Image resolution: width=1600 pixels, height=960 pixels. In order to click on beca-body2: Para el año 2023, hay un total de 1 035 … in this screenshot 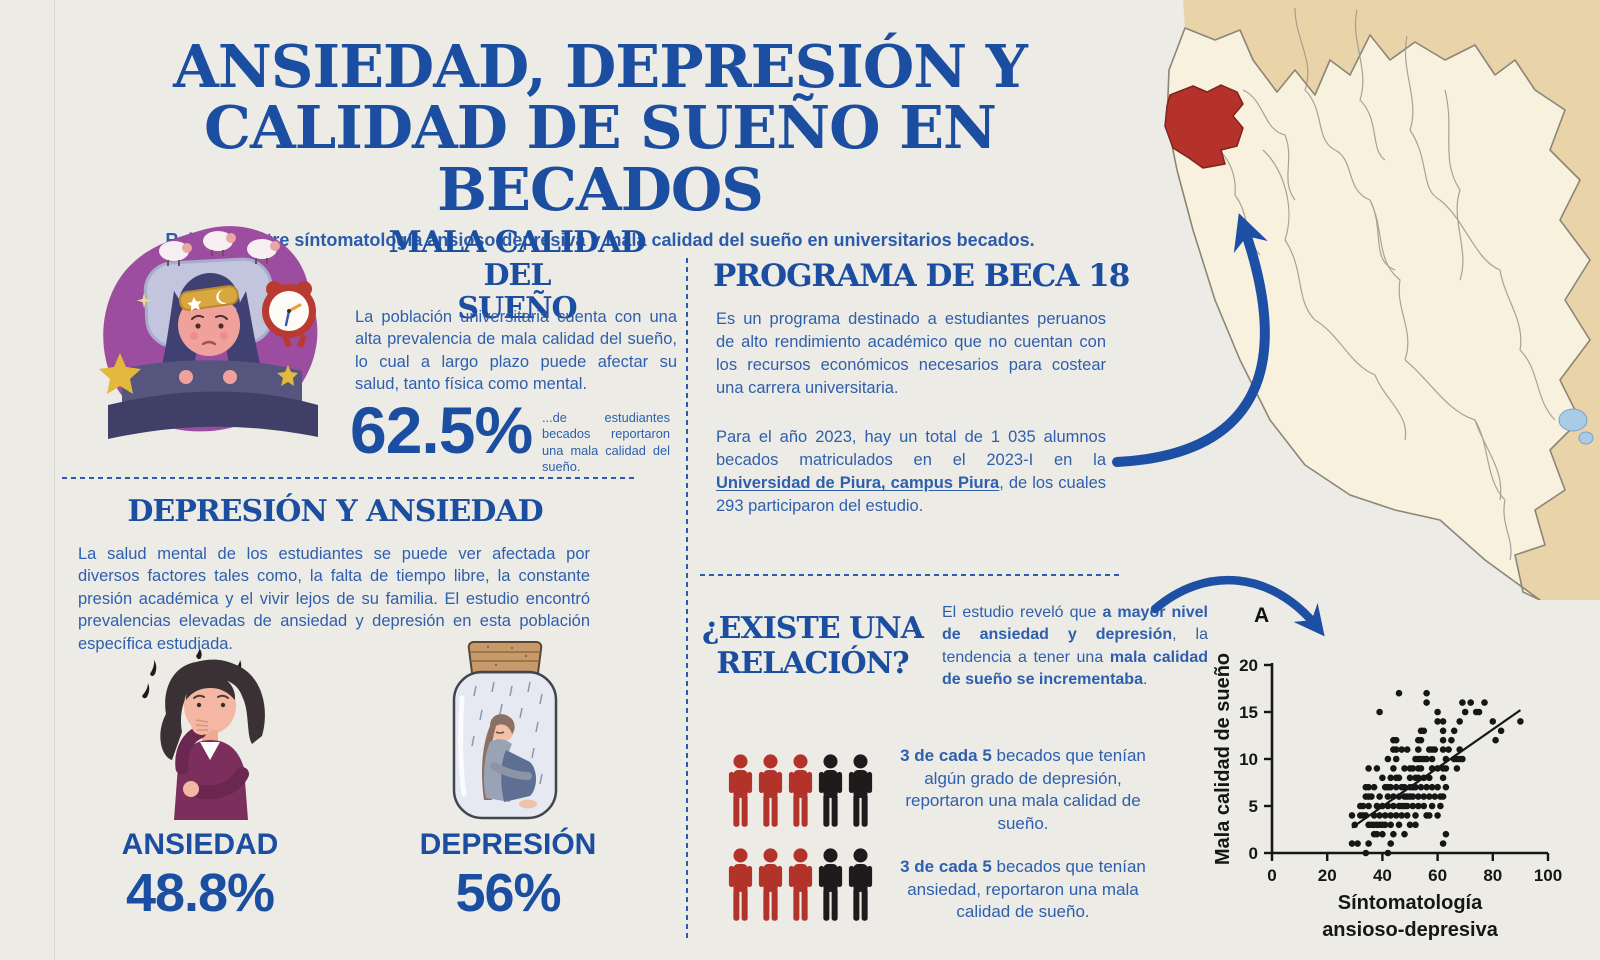, I will do `click(911, 472)`.